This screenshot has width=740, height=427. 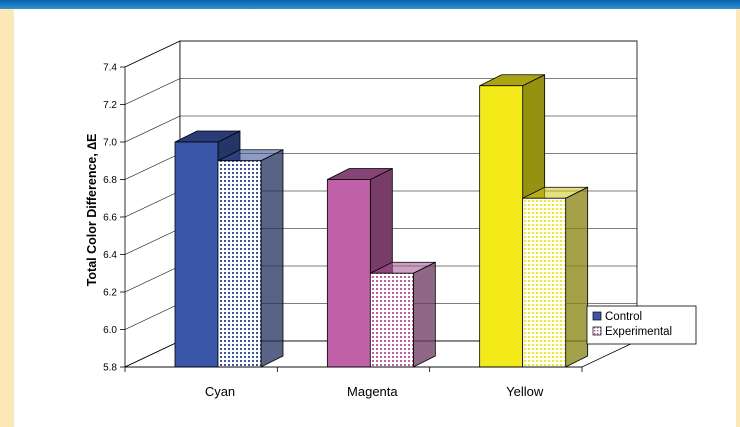 I want to click on y-tick-label: 7.4, so click(x=110, y=68).